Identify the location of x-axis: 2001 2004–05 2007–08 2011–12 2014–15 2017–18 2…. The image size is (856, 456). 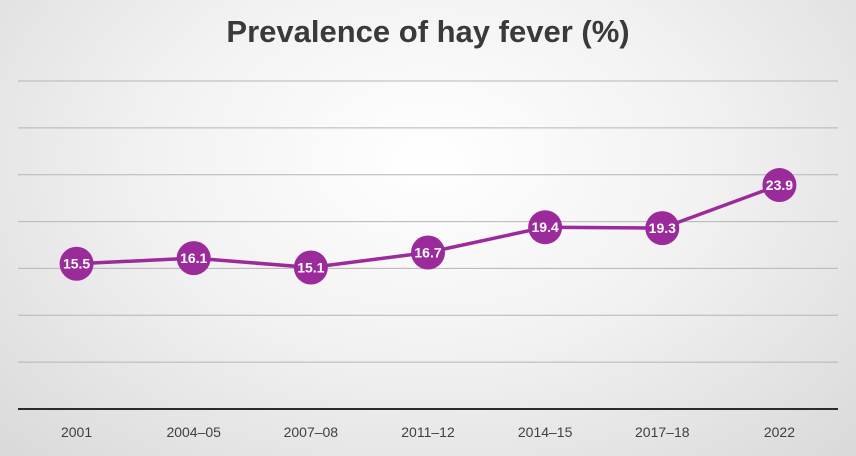
(428, 424).